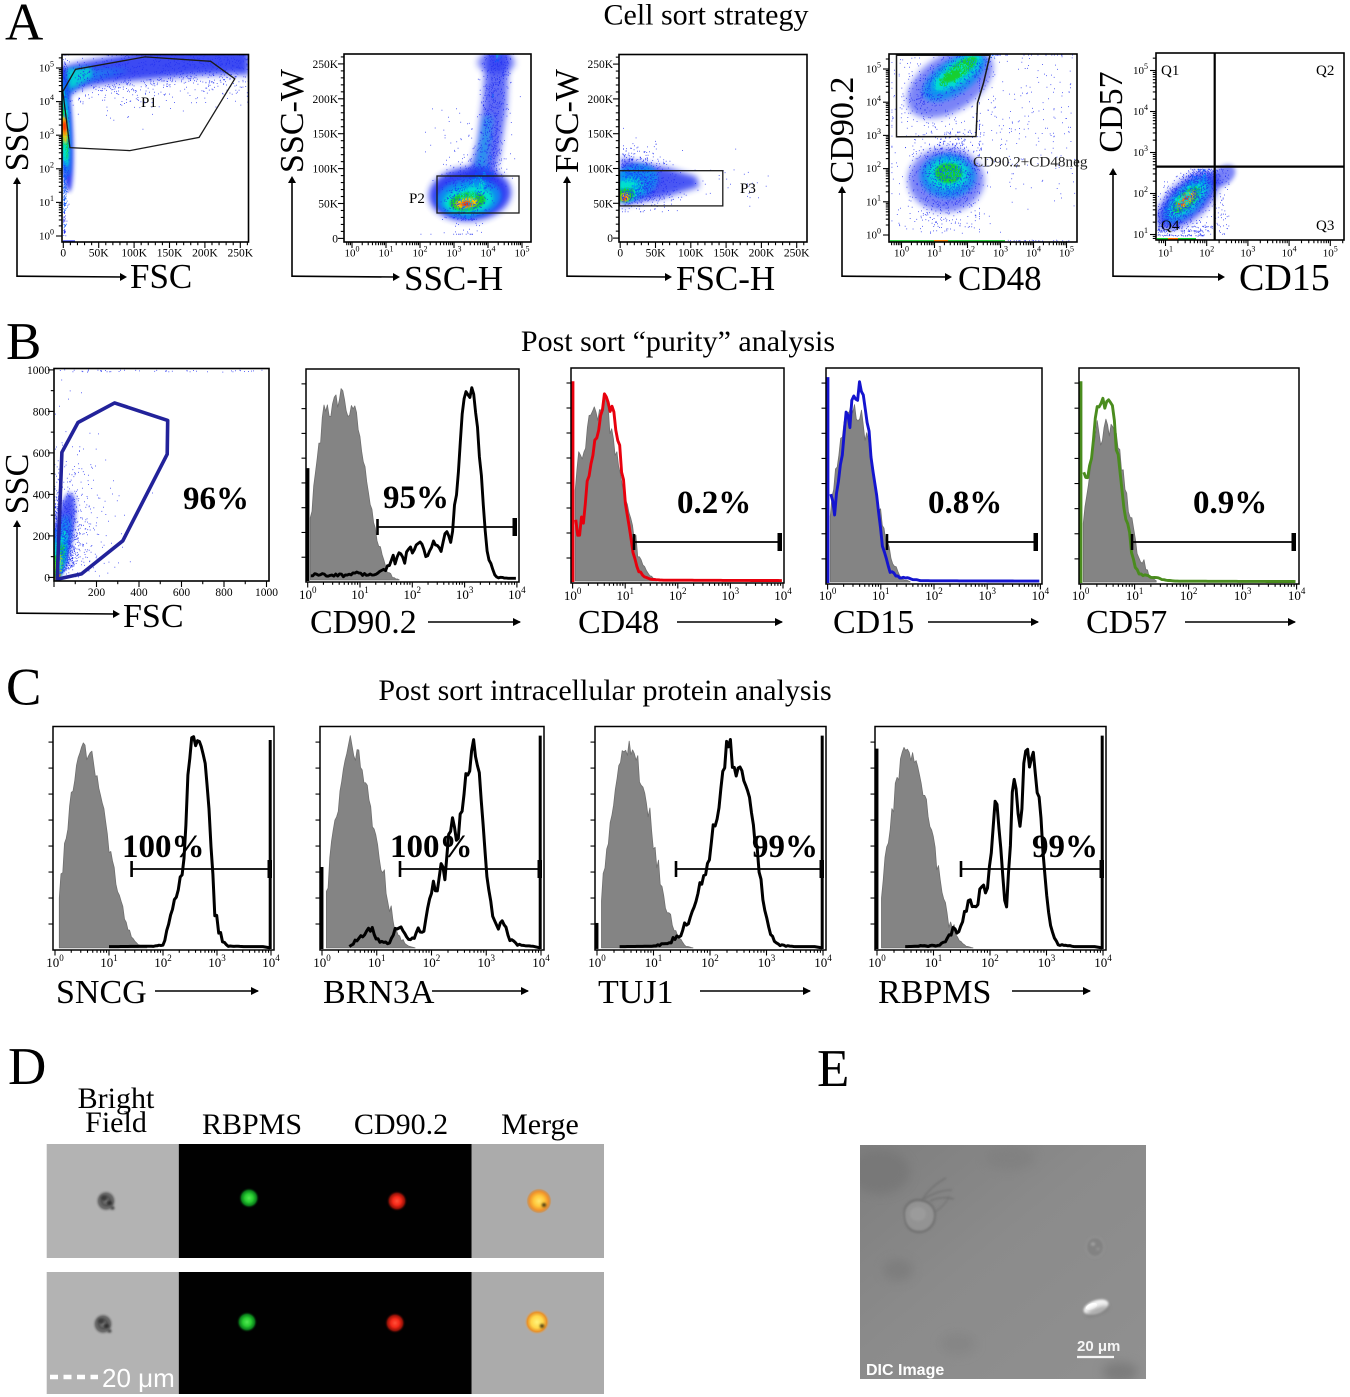  What do you see at coordinates (216, 499) in the screenshot?
I see `svg-text: 96%` at bounding box center [216, 499].